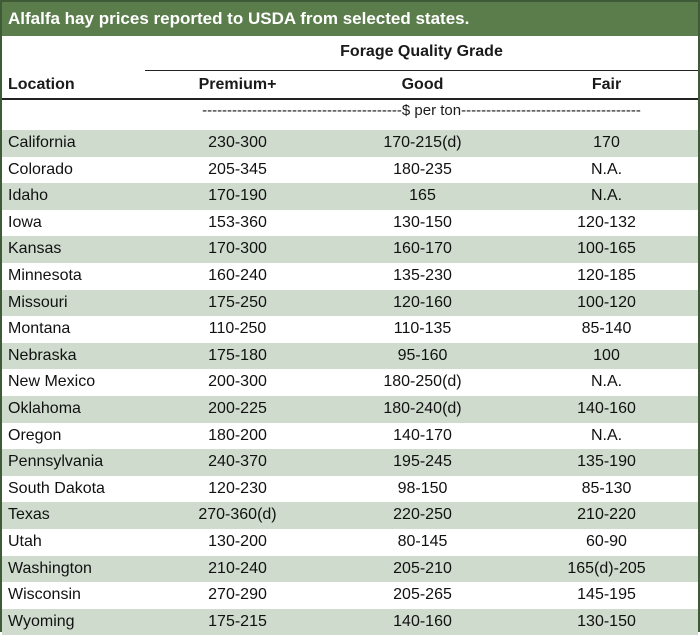 This screenshot has width=700, height=635. What do you see at coordinates (237, 488) in the screenshot?
I see `premium-price-cell: 120-230` at bounding box center [237, 488].